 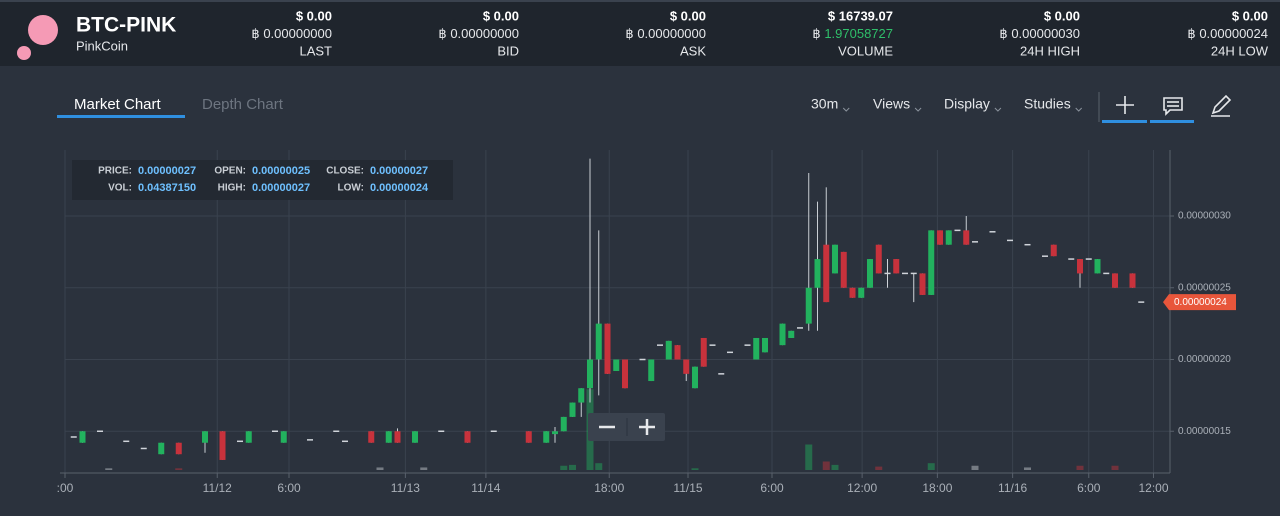 I want to click on comment-button, so click(x=1173, y=106).